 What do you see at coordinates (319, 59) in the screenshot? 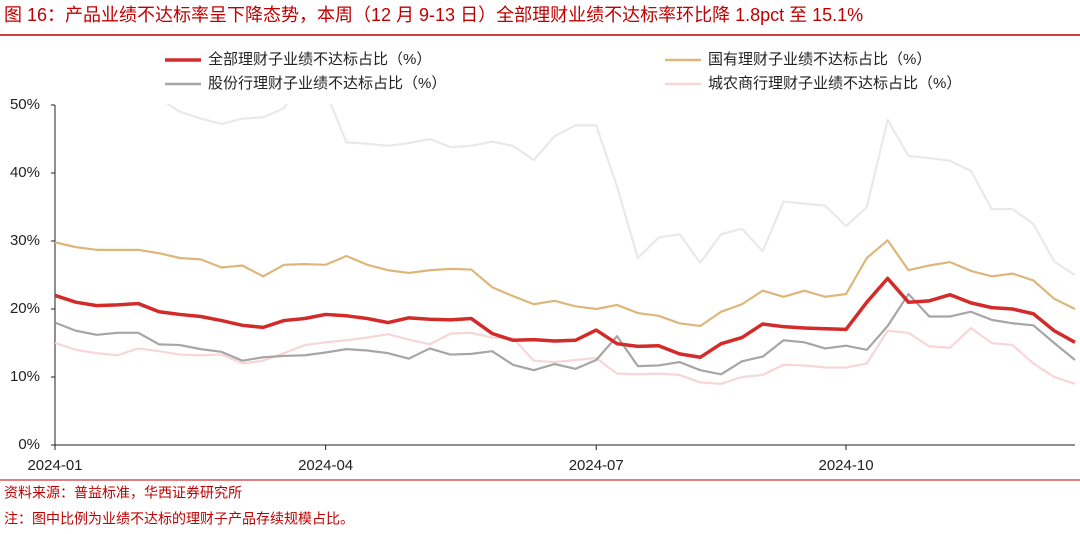
I see `legend-label: 全部理财子业绩不达标占比（%）` at bounding box center [319, 59].